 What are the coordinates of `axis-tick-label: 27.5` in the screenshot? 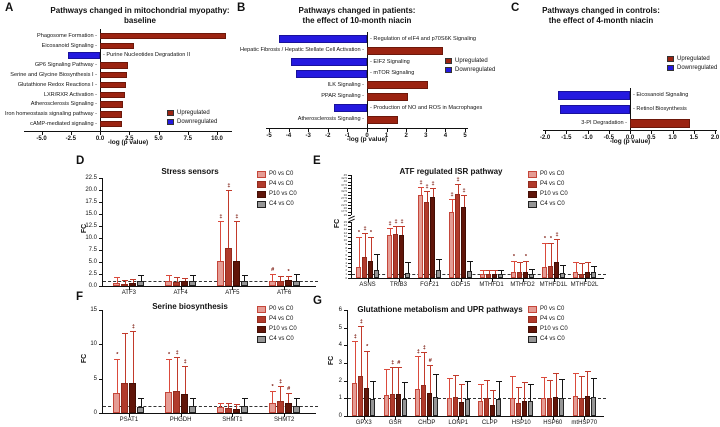 It's located at (344, 197).